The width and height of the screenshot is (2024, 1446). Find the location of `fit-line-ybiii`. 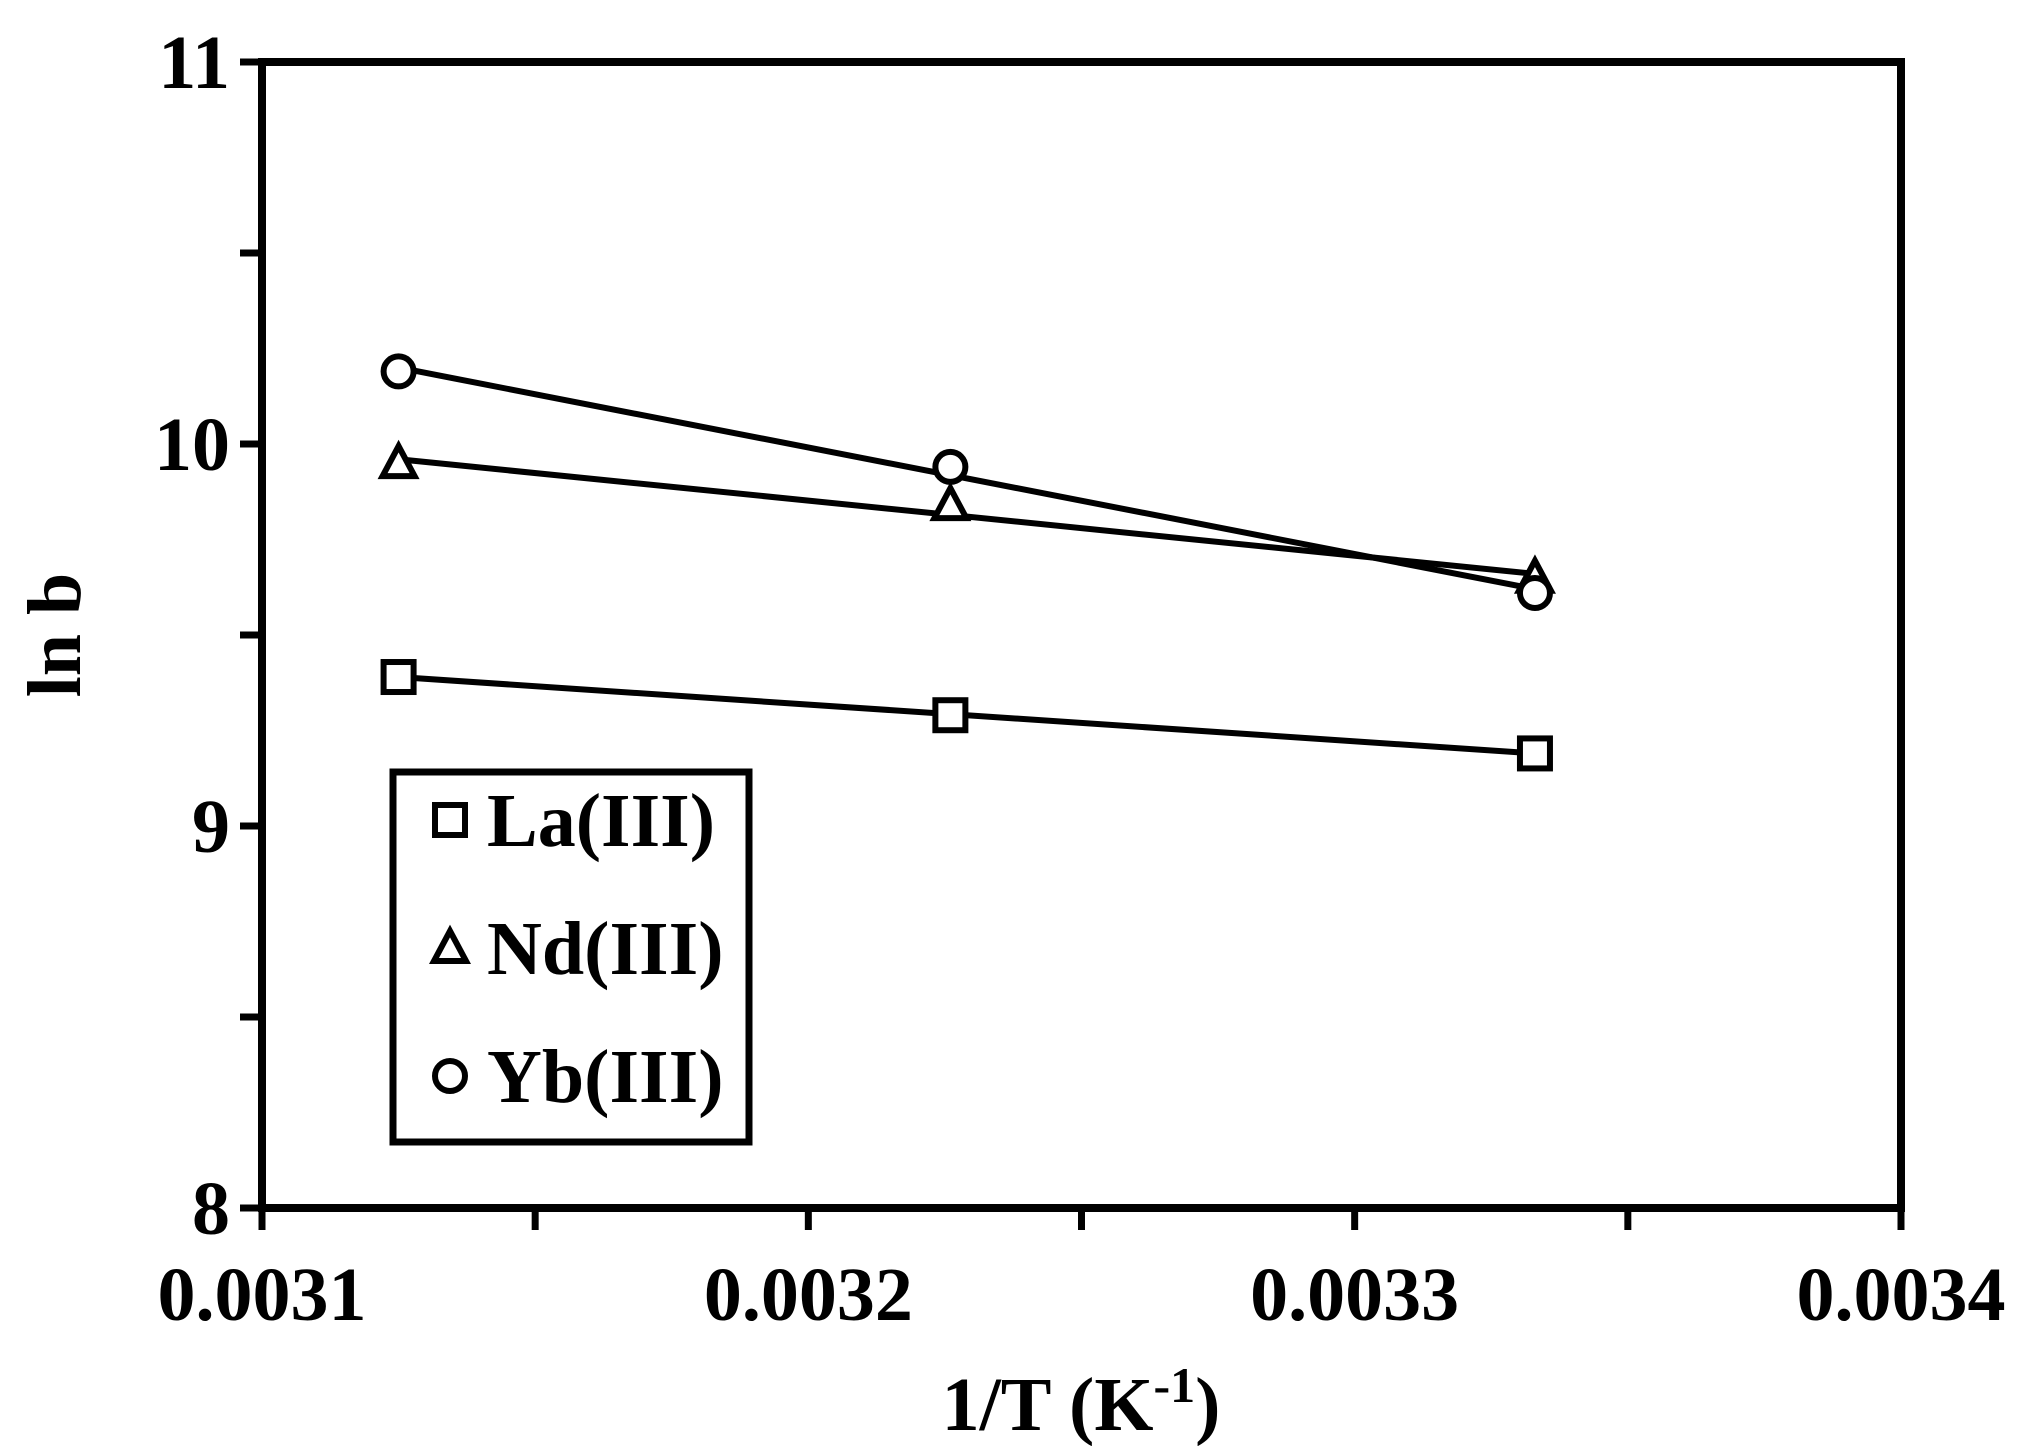

fit-line-ybiii is located at coordinates (967, 478).